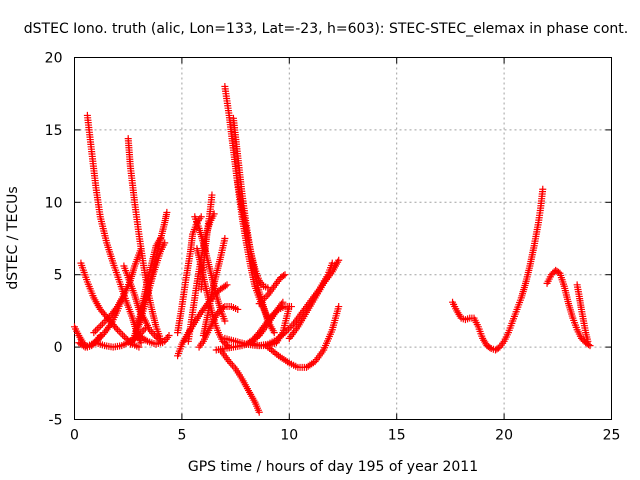 The height and width of the screenshot is (480, 640). Describe the element at coordinates (13, 237) in the screenshot. I see `y-axis-label: dSTEC / TECUs` at that location.